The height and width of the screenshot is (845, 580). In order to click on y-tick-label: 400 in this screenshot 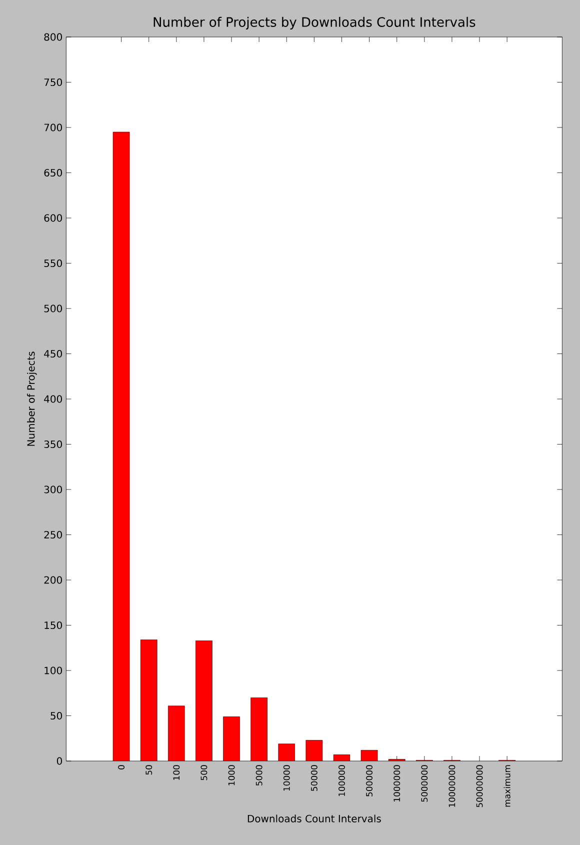, I will do `click(53, 399)`.